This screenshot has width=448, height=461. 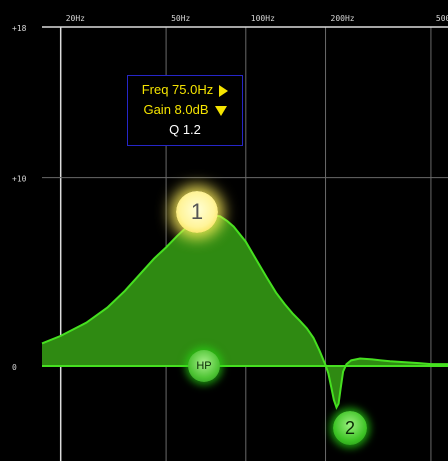 I want to click on band-2-handle: 2, so click(x=350, y=428).